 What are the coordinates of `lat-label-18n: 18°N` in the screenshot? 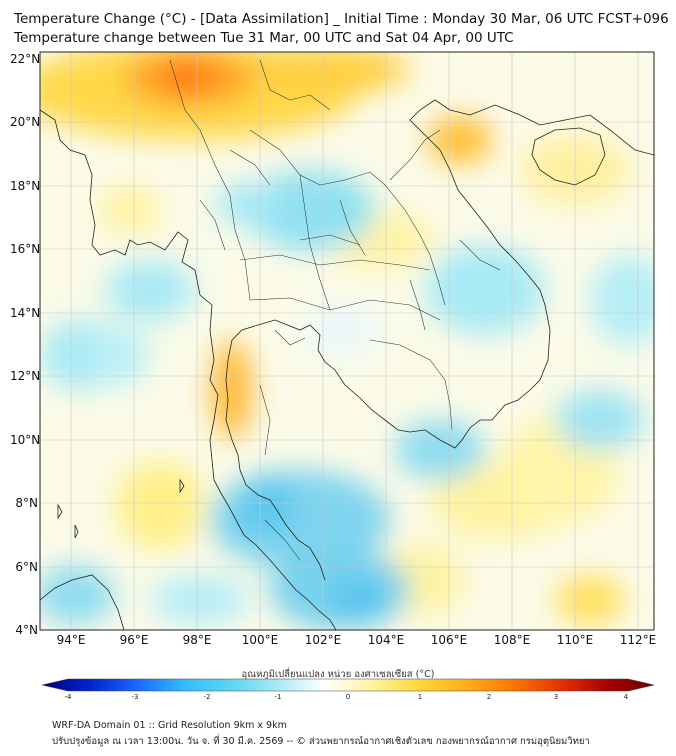 It's located at (25, 186).